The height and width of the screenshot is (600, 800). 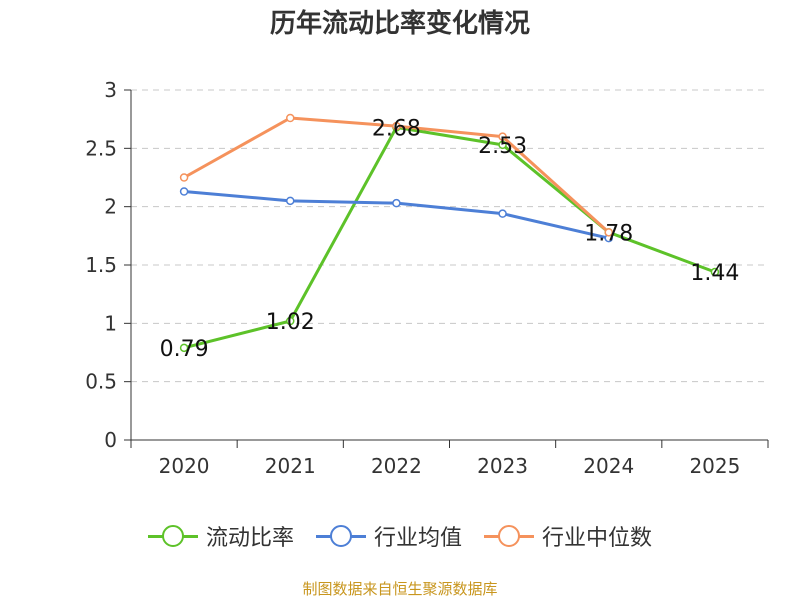 What do you see at coordinates (502, 466) in the screenshot?
I see `x-tick-label: 2023` at bounding box center [502, 466].